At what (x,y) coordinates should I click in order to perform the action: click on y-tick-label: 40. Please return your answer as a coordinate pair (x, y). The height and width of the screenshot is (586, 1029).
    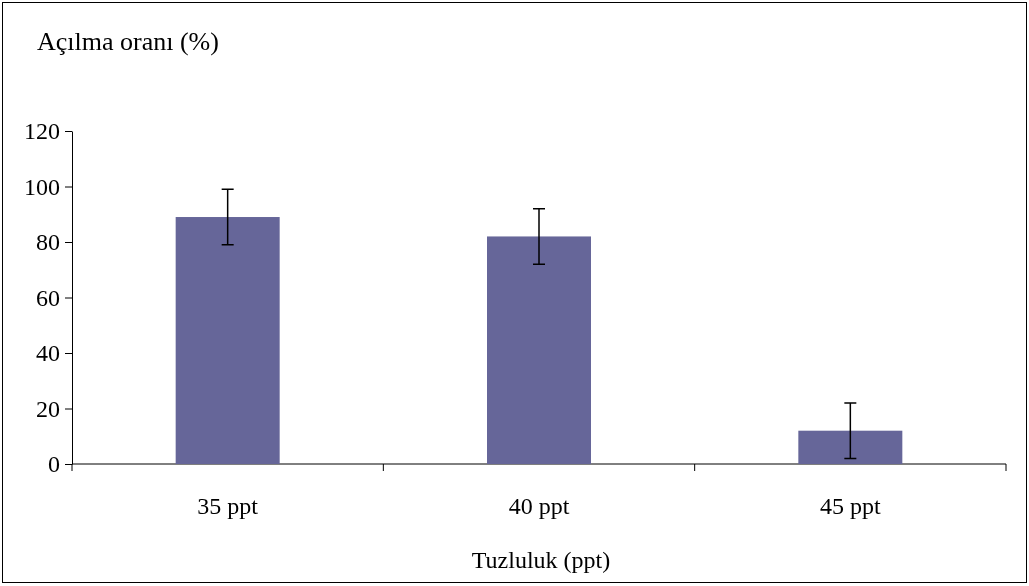
    Looking at the image, I should click on (48, 353).